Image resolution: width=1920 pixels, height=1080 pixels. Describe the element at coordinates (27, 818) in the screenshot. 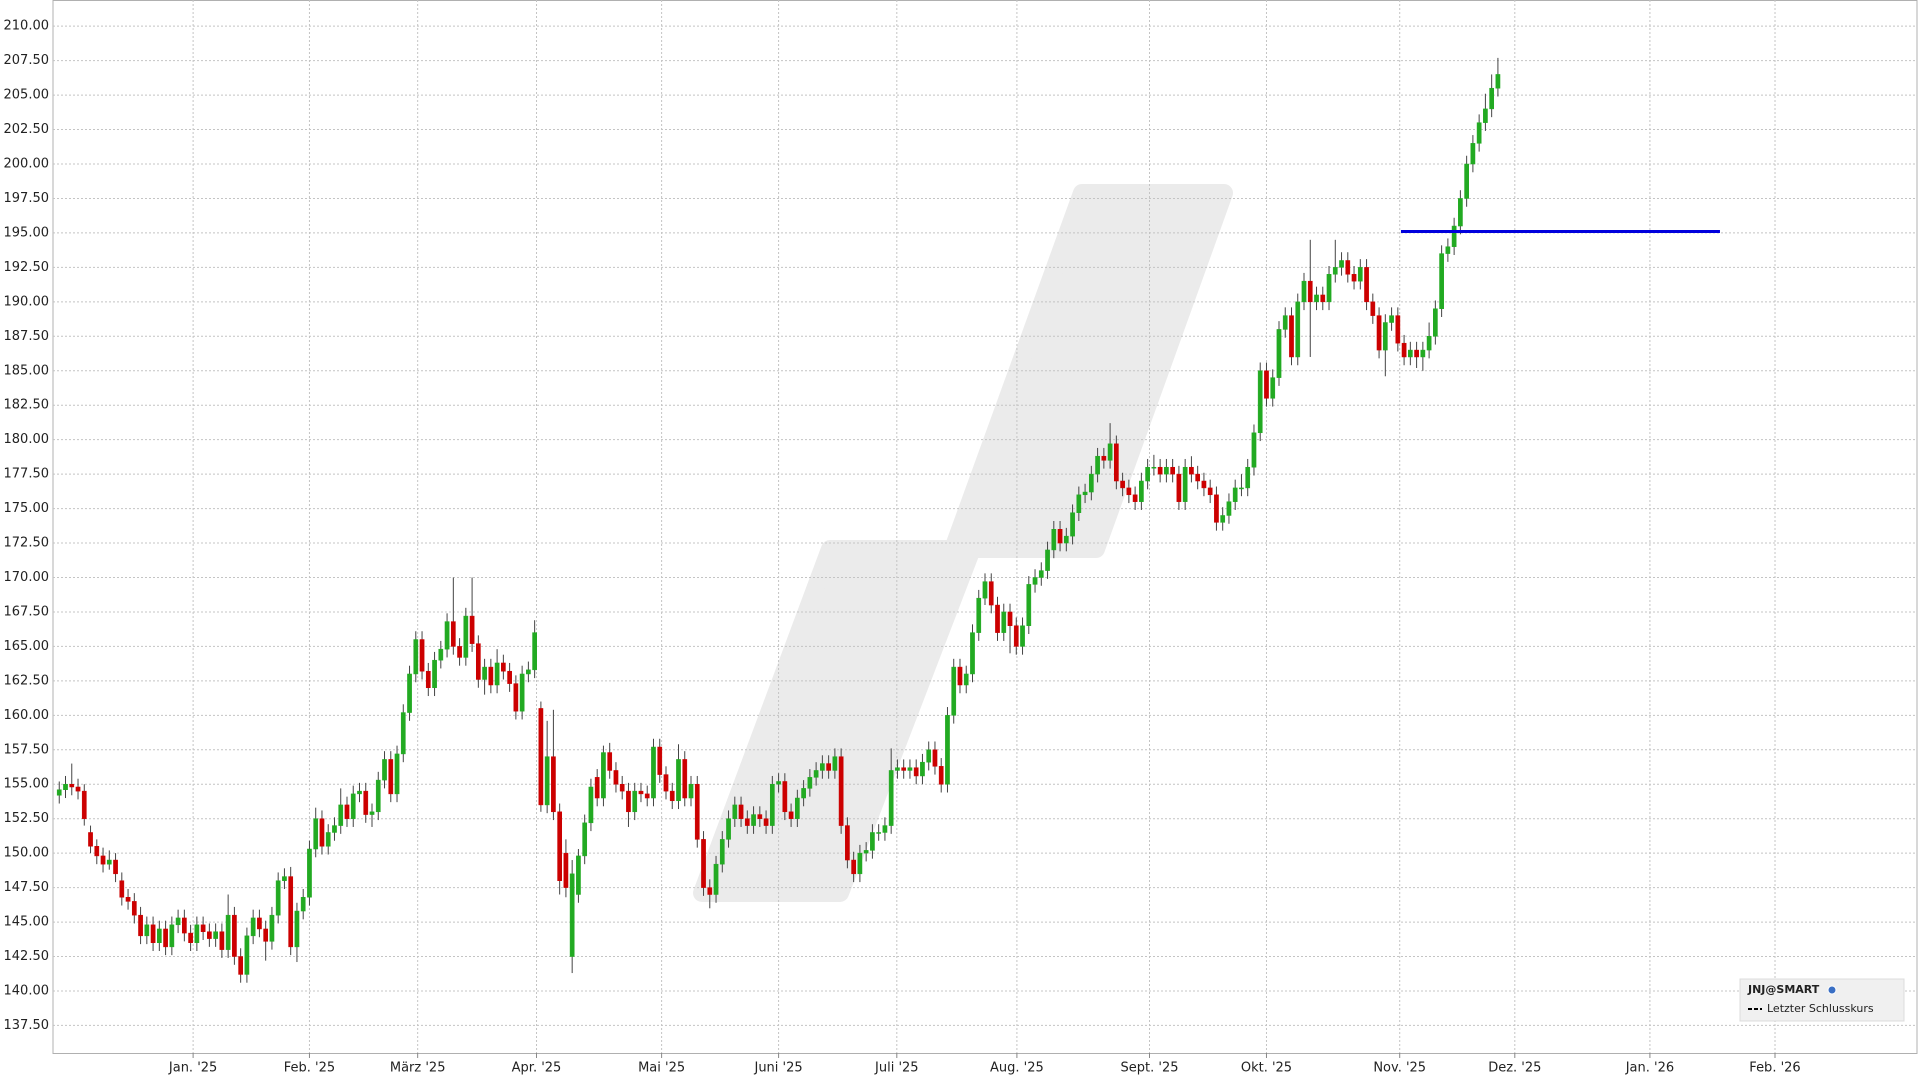

I see `y-tick-label: 152.50` at that location.